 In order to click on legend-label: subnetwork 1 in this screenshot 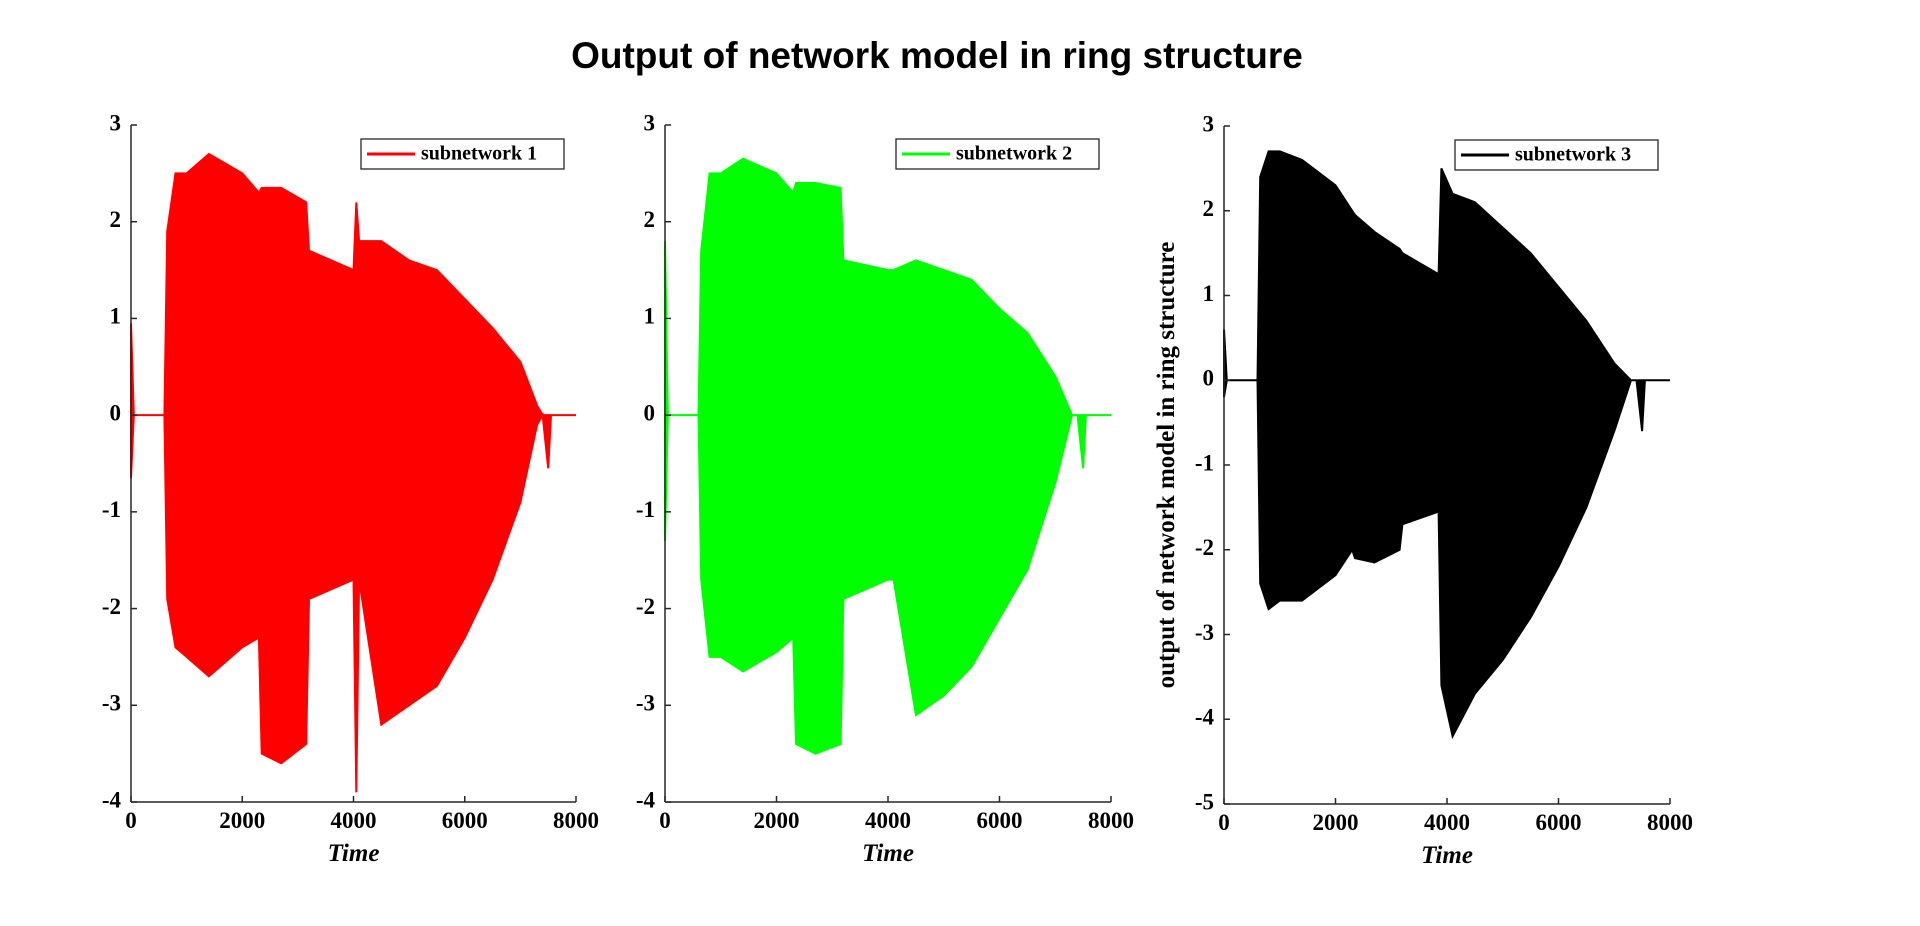, I will do `click(479, 154)`.